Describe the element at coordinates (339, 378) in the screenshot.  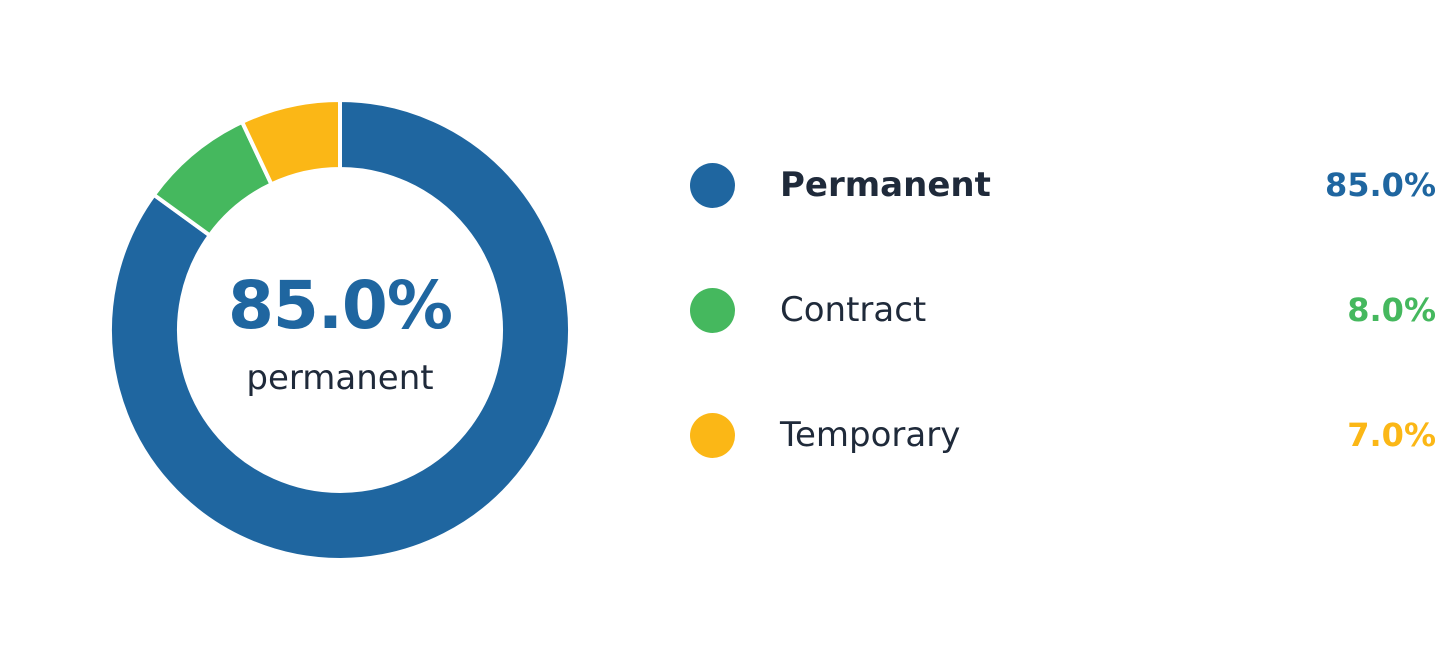
I see `center-caption: permanent` at that location.